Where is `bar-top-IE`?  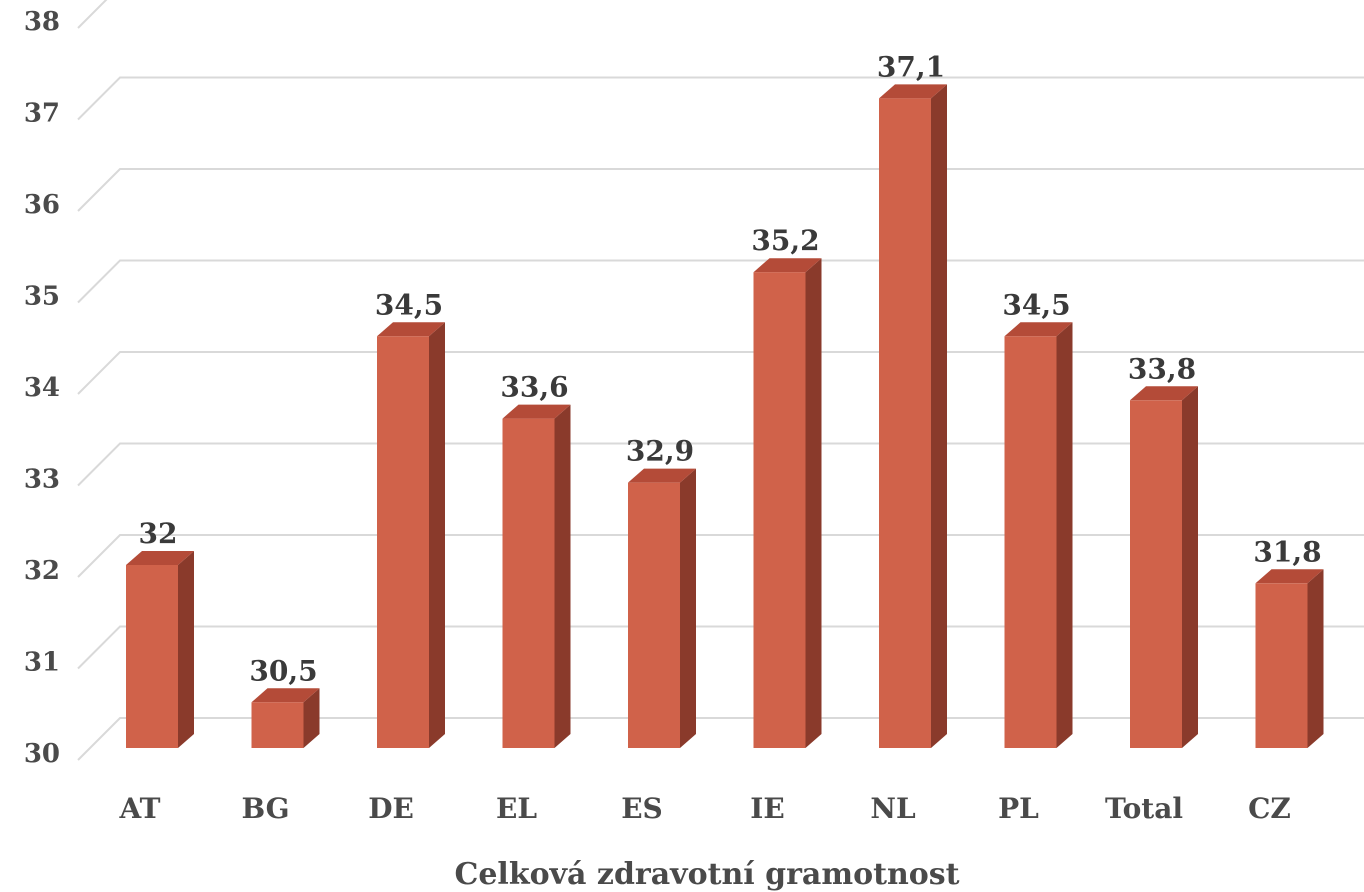 bar-top-IE is located at coordinates (787, 265).